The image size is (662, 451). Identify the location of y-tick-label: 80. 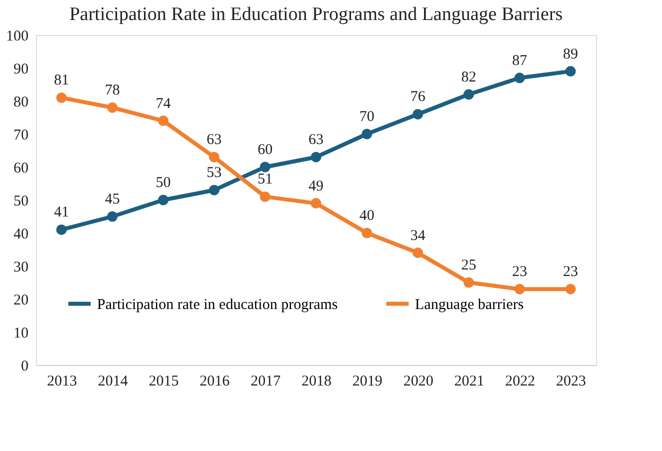
(21, 102).